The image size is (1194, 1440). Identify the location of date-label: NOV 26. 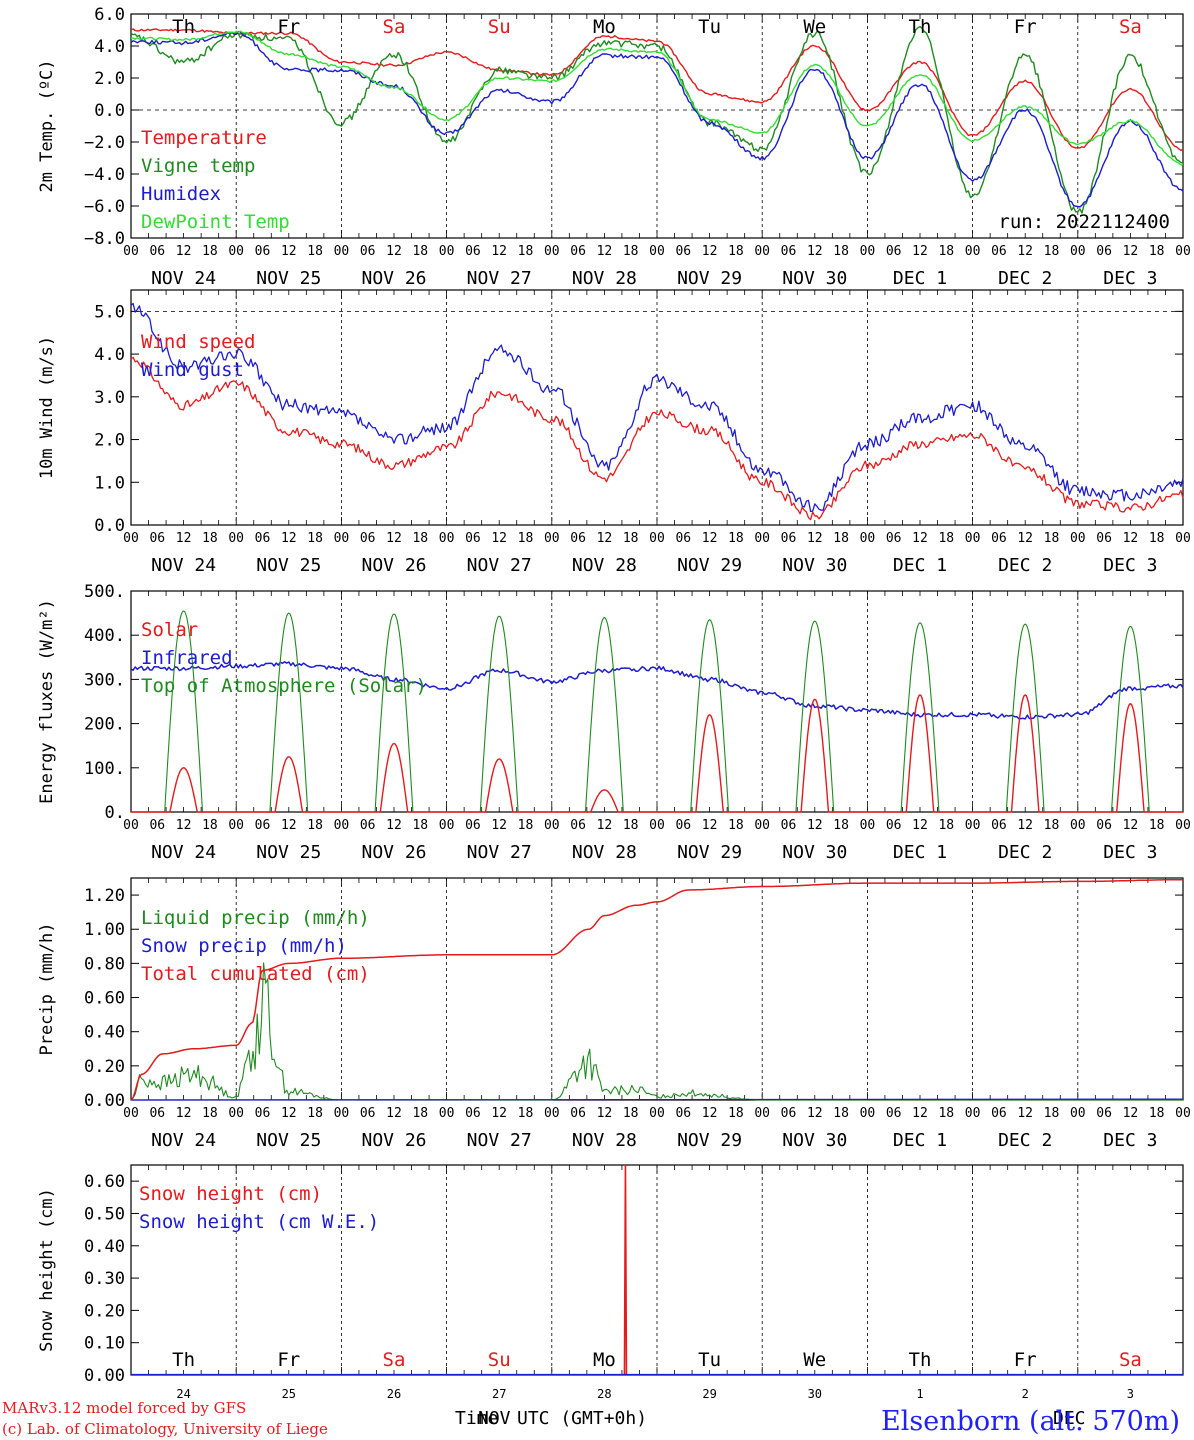
(393, 1140).